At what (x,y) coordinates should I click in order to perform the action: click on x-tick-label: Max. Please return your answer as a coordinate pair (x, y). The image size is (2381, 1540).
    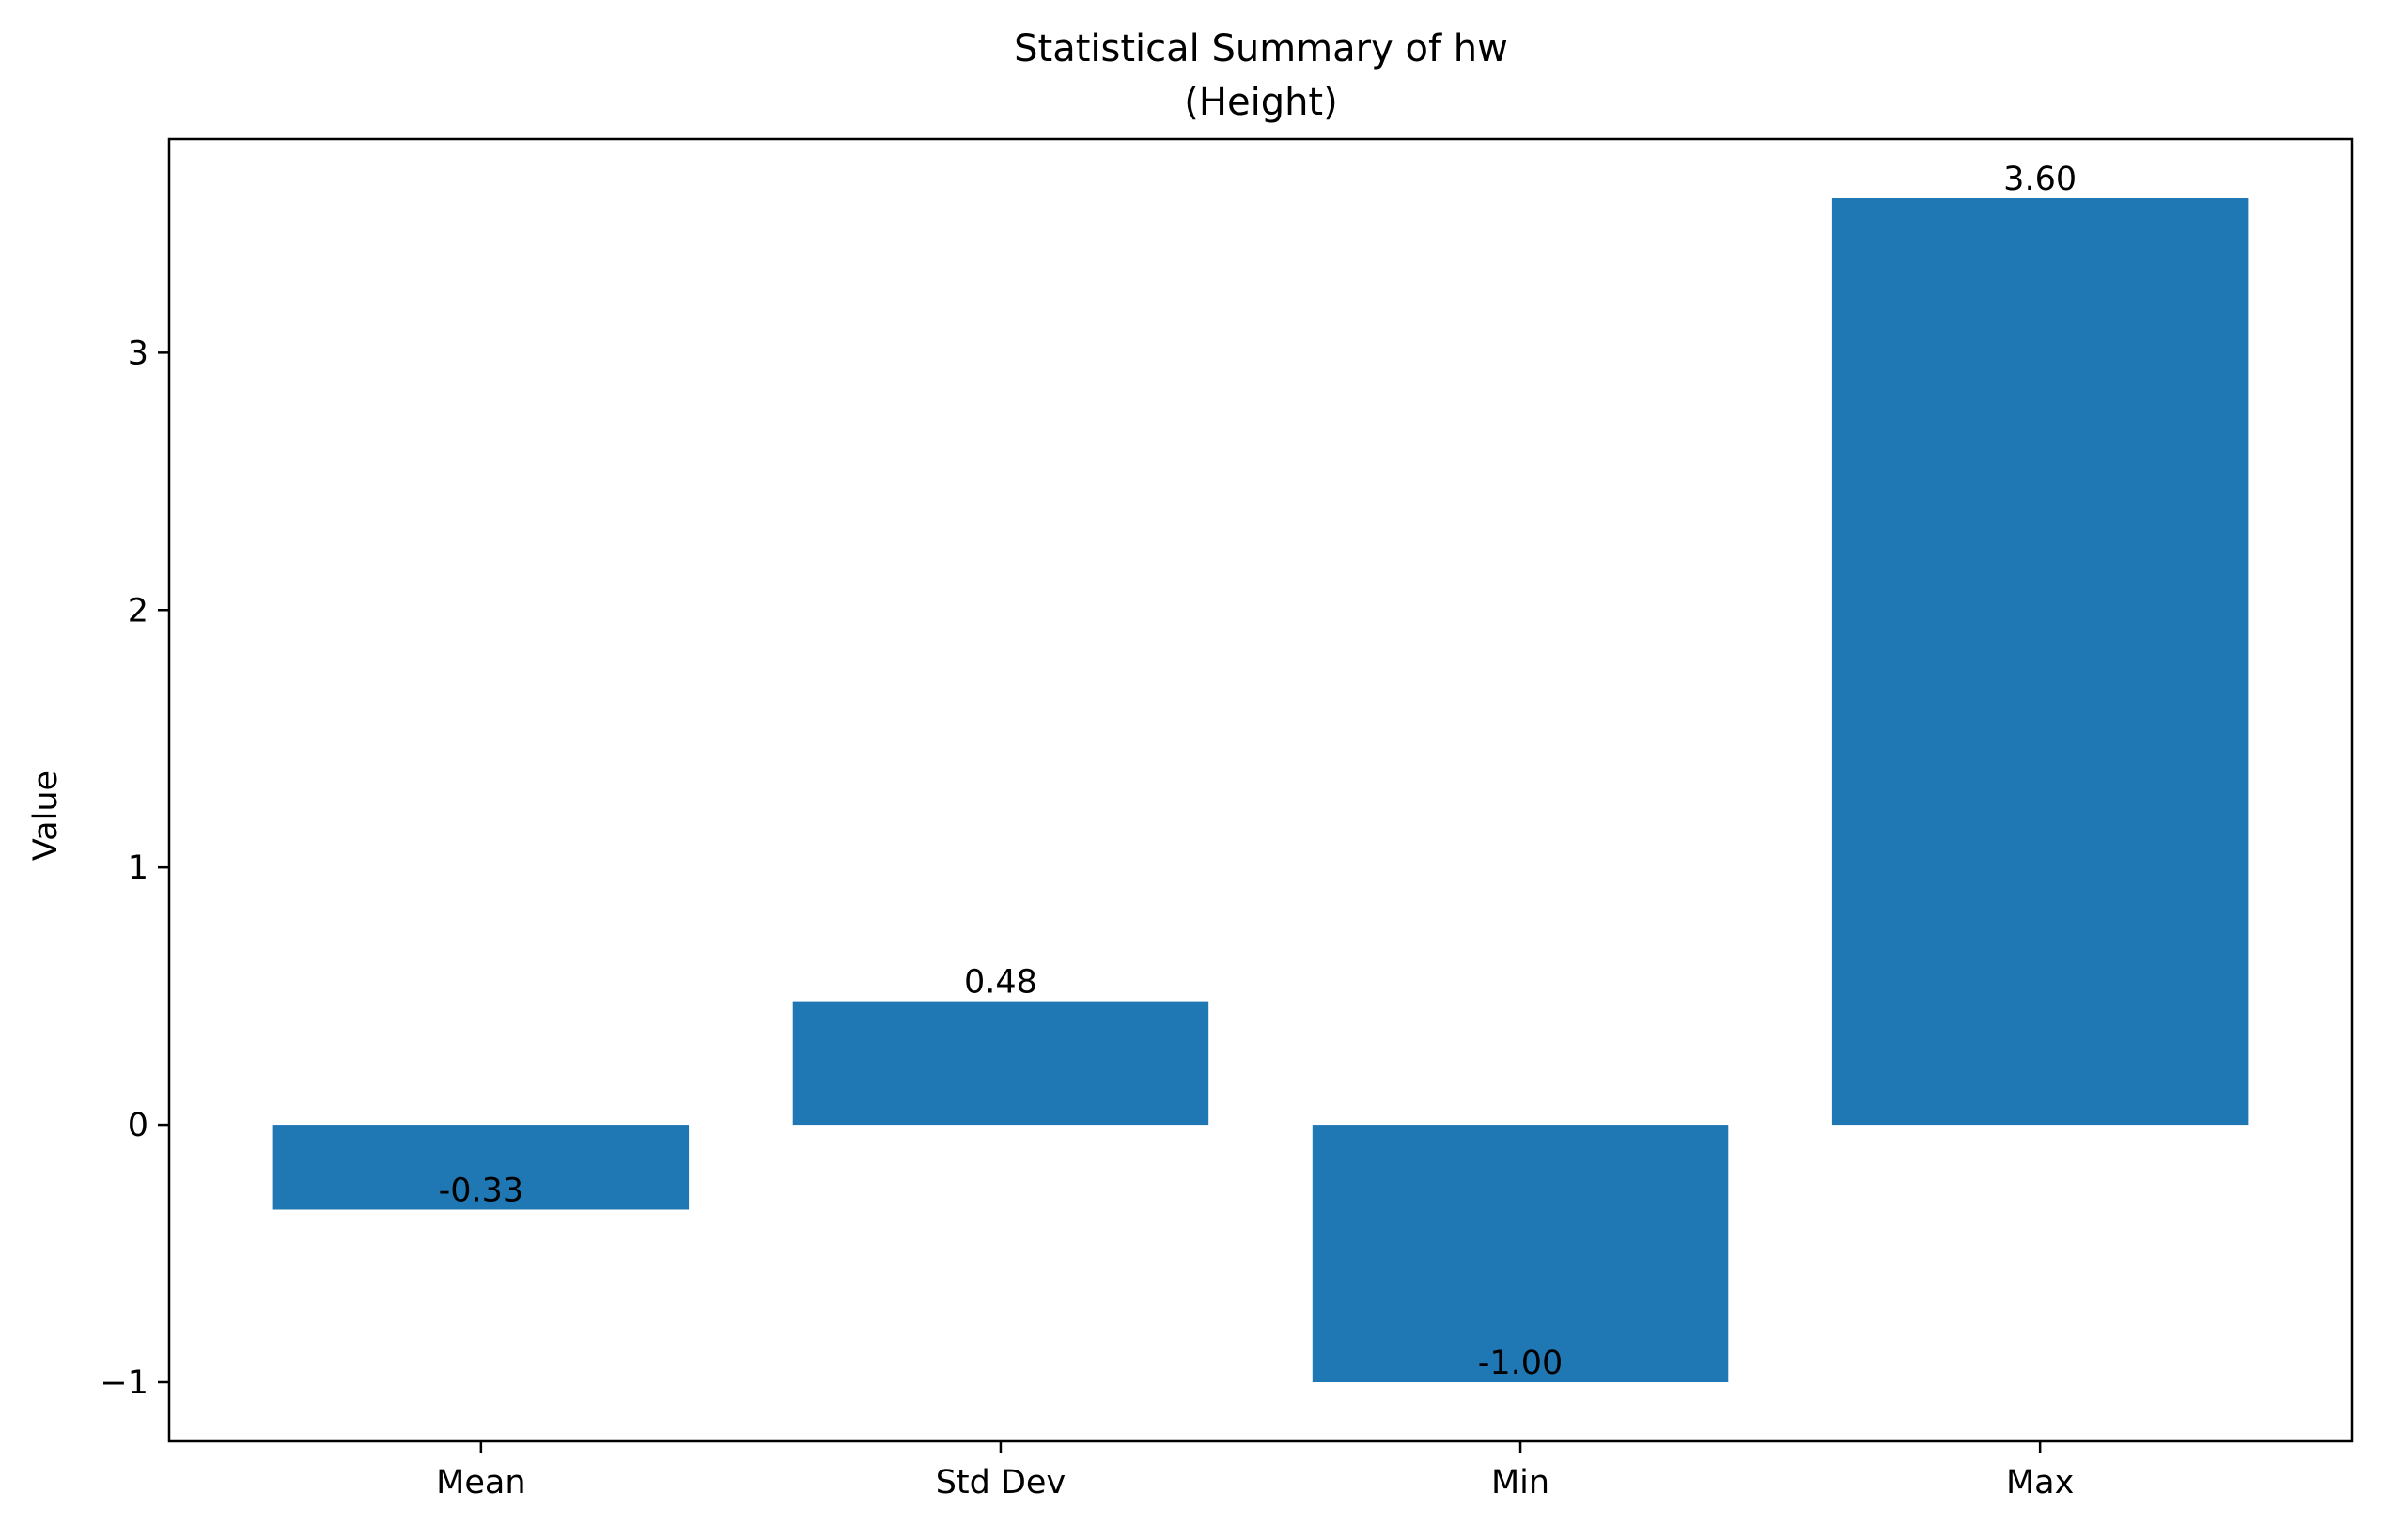
    Looking at the image, I should click on (2040, 1482).